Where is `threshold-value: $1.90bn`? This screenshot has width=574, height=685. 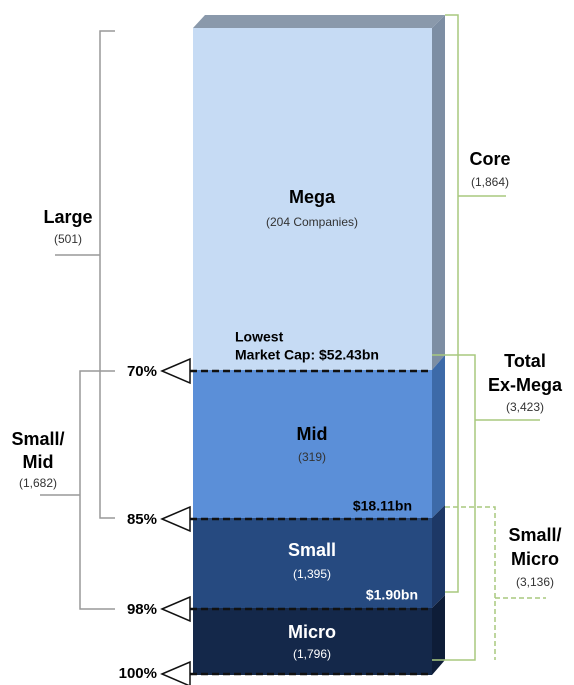 threshold-value: $1.90bn is located at coordinates (392, 595).